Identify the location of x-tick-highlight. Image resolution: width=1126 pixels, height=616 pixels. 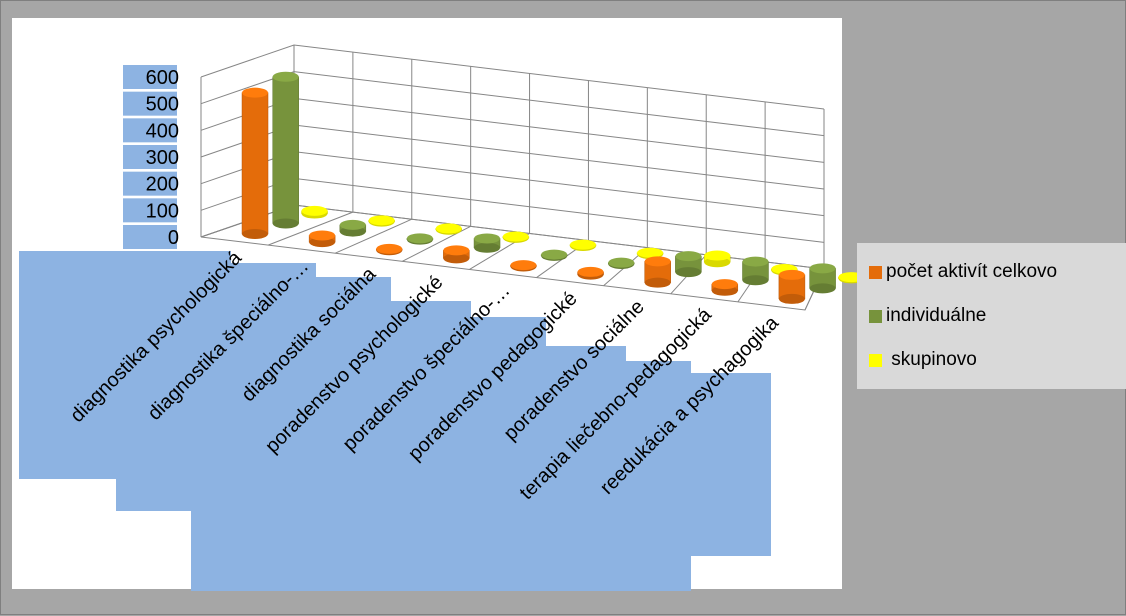
(646, 468).